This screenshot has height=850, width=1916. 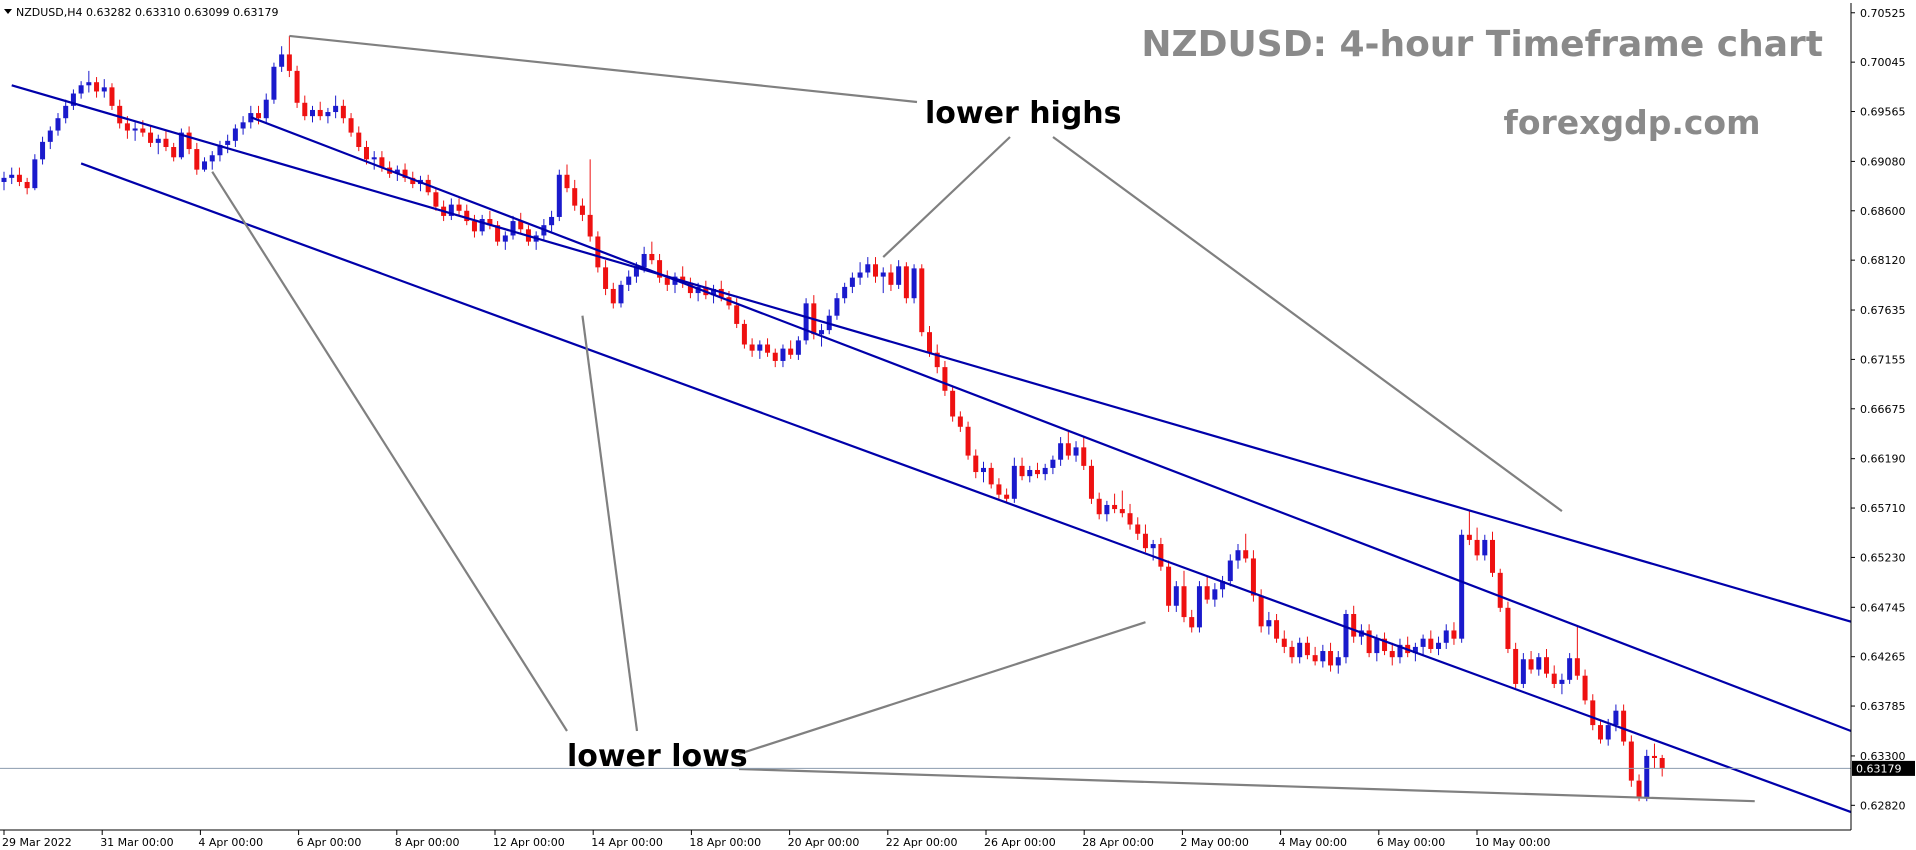 I want to click on x-tick-label: 6 May 00:00, so click(x=1411, y=842).